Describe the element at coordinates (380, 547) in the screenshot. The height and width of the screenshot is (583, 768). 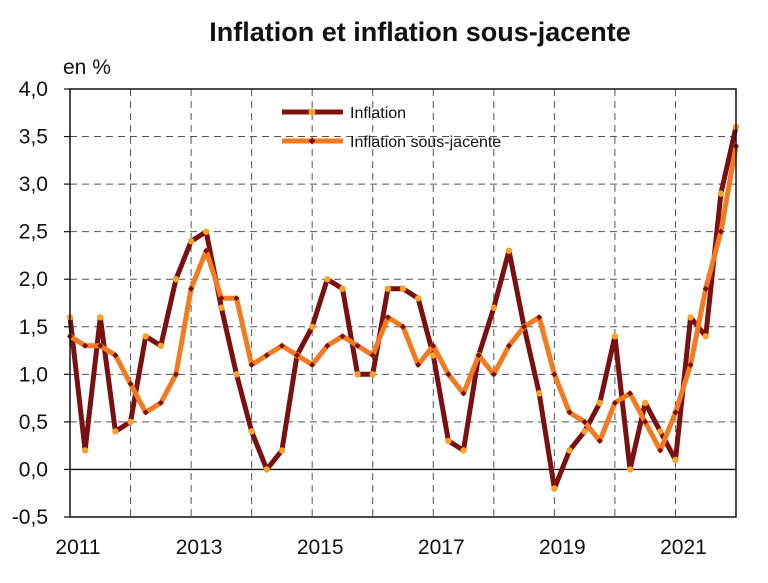
I see `x-axis-ticks: 2011 2013 2015 2017 2019 2021` at that location.